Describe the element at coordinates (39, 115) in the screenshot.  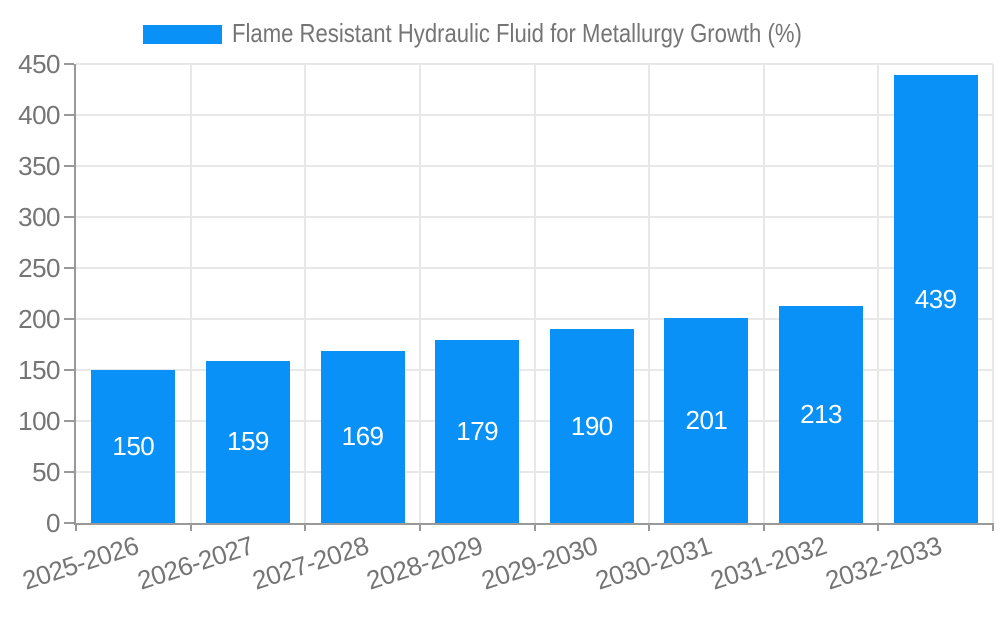
I see `y-tick-label: 400` at that location.